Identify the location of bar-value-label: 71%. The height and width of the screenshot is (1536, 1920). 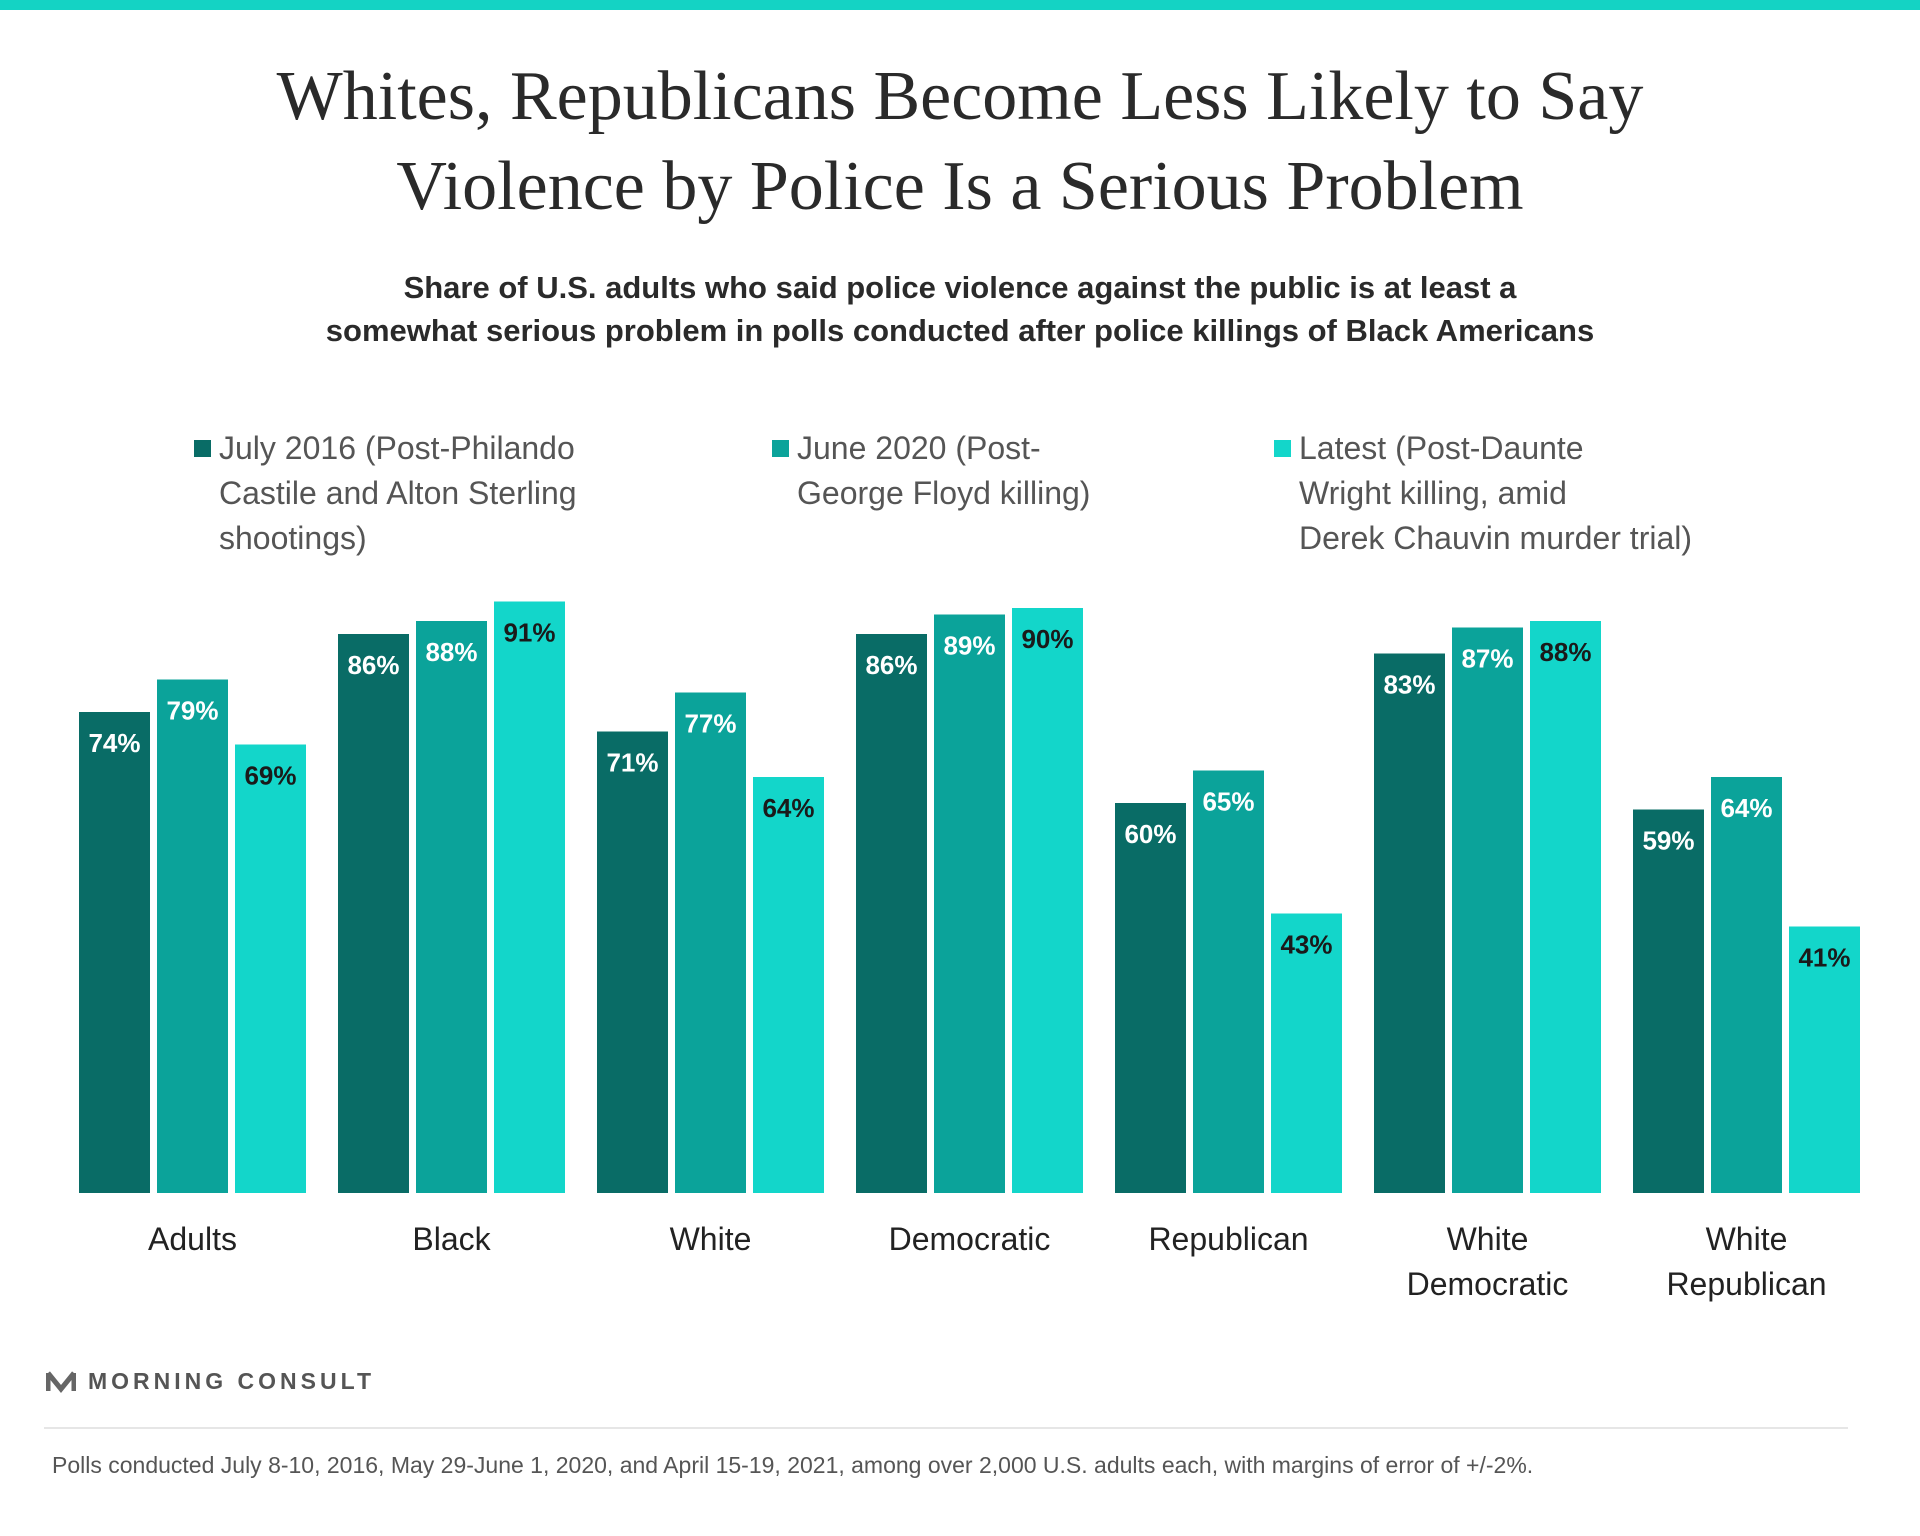
(632, 763).